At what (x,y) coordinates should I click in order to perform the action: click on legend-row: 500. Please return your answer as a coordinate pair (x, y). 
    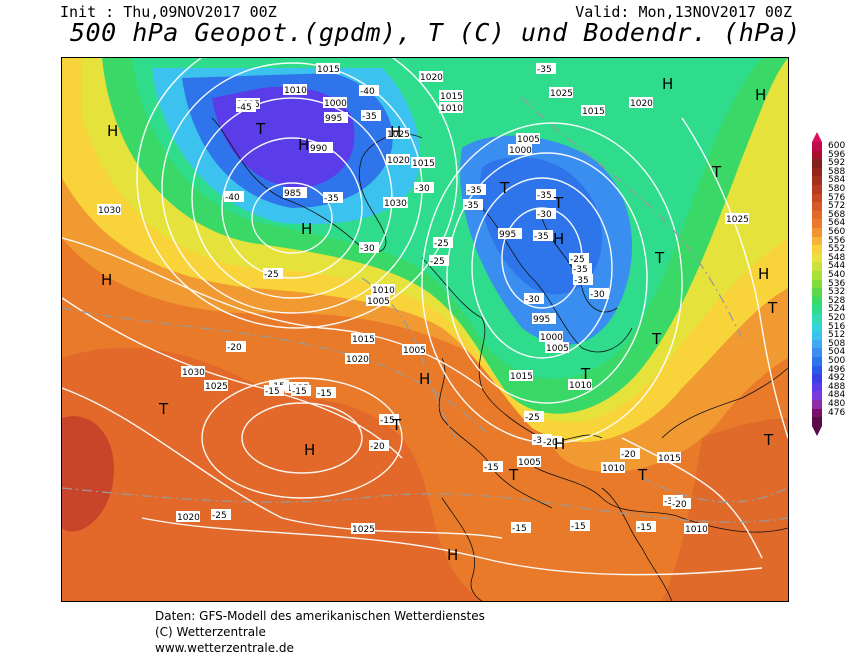
    Looking at the image, I should click on (831, 361).